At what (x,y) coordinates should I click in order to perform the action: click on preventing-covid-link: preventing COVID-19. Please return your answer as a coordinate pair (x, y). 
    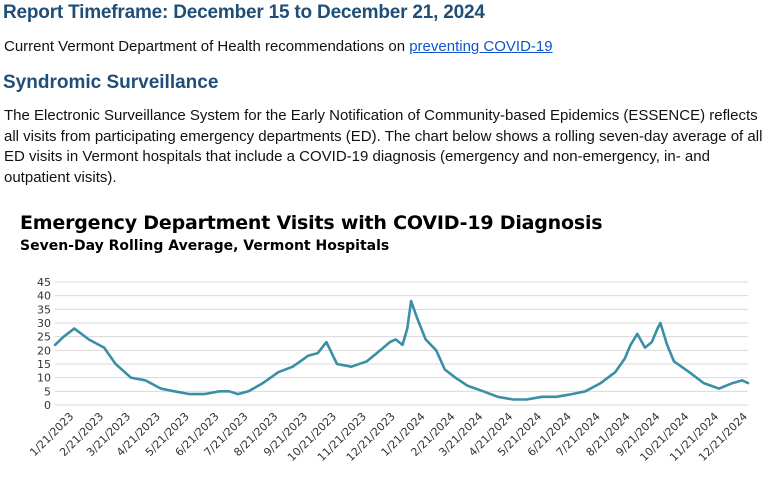
    Looking at the image, I should click on (481, 46).